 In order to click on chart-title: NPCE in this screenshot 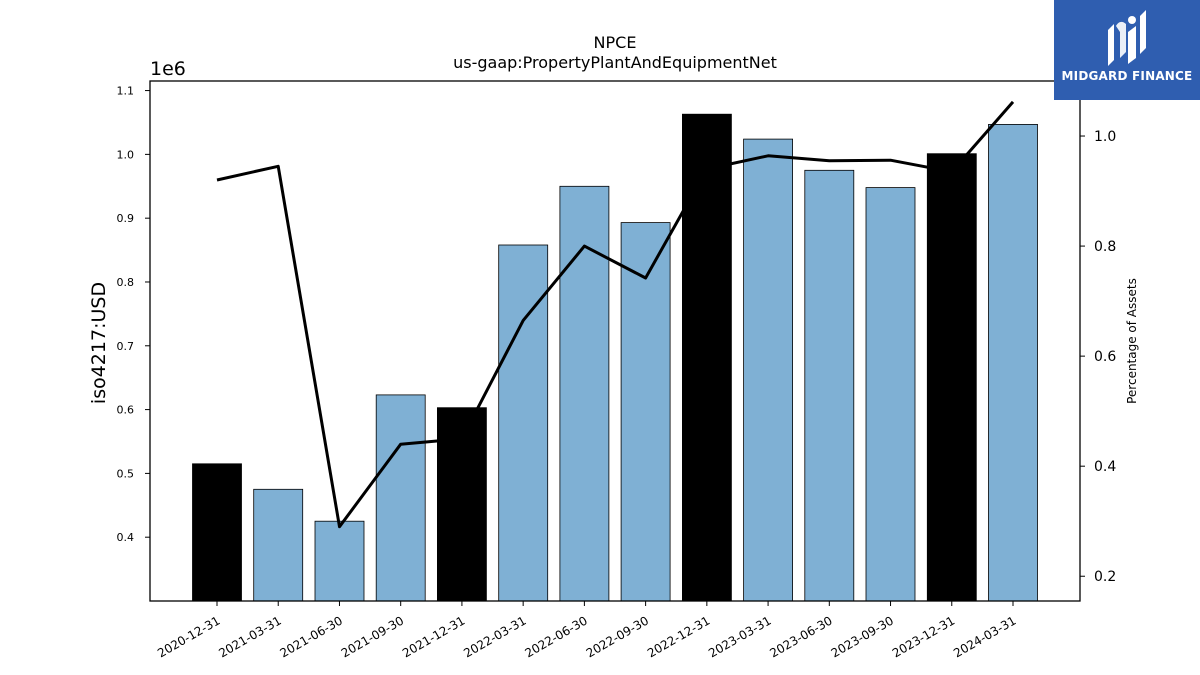, I will do `click(615, 42)`.